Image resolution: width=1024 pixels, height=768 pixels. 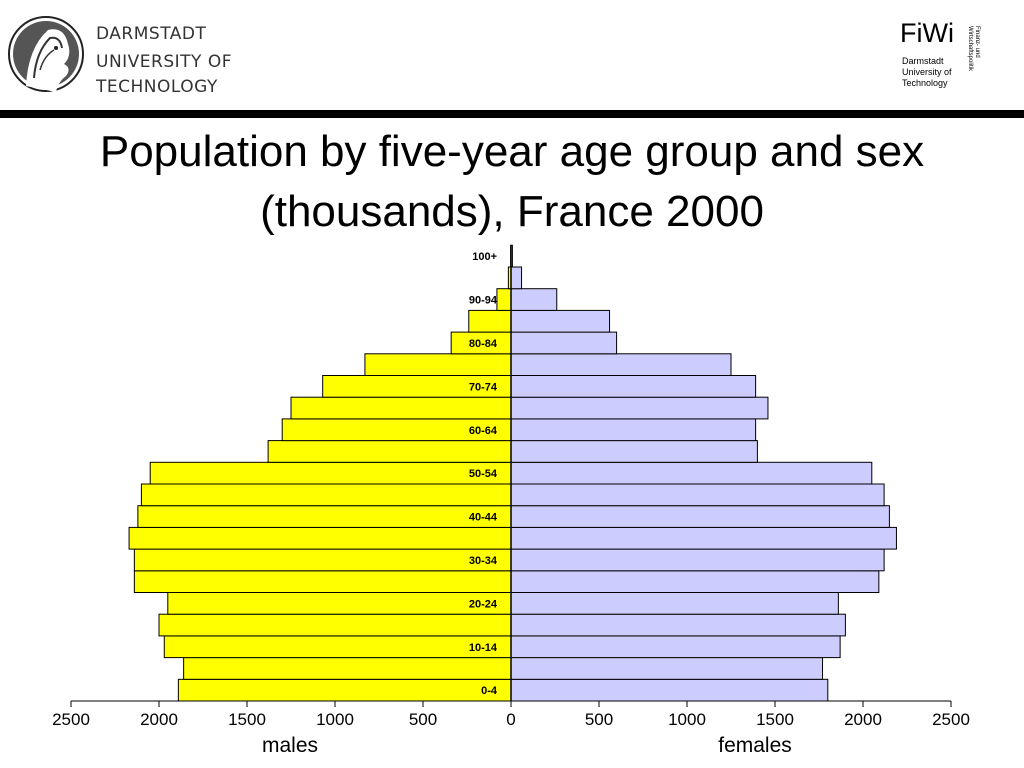 I want to click on chart-title-line-2: (thousands), France 2000, so click(x=512, y=211).